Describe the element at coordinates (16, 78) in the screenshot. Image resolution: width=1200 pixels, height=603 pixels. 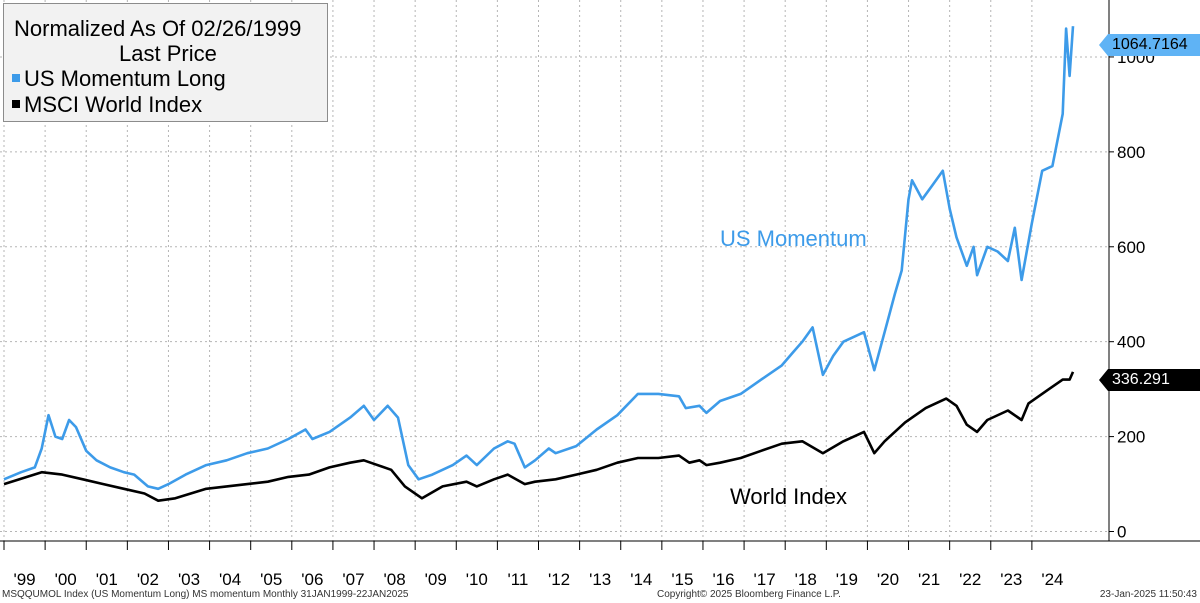
I see `legend-swatch-us-momentum` at that location.